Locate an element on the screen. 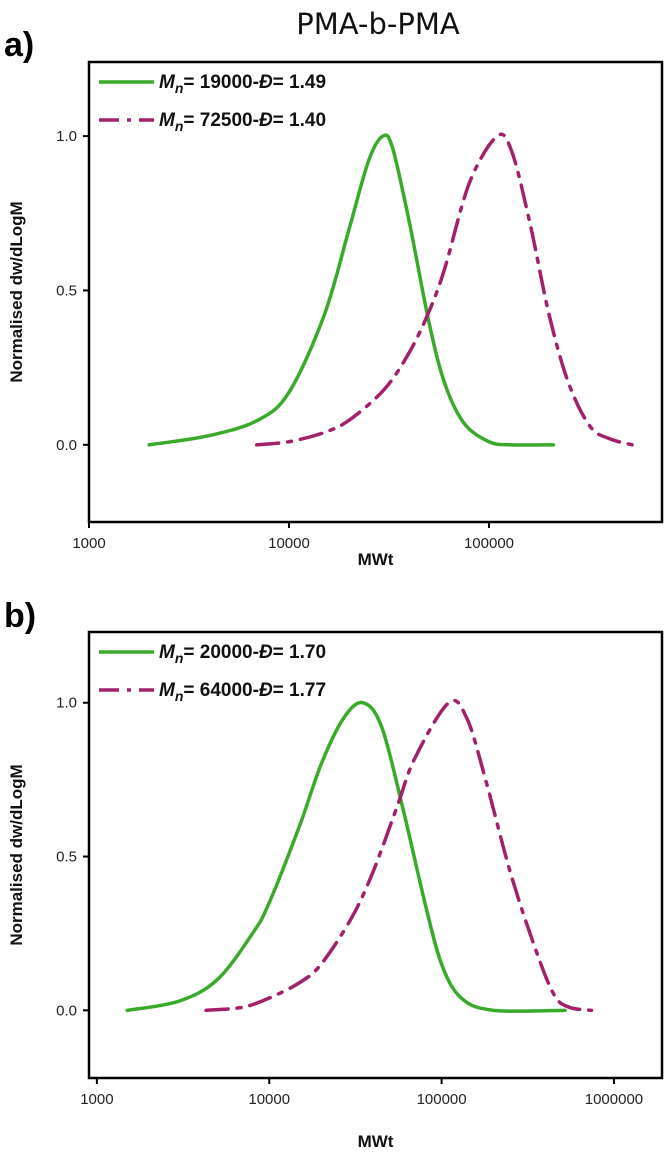 This screenshot has height=1159, width=668. figure-title: PMA-b-PMA is located at coordinates (378, 24).